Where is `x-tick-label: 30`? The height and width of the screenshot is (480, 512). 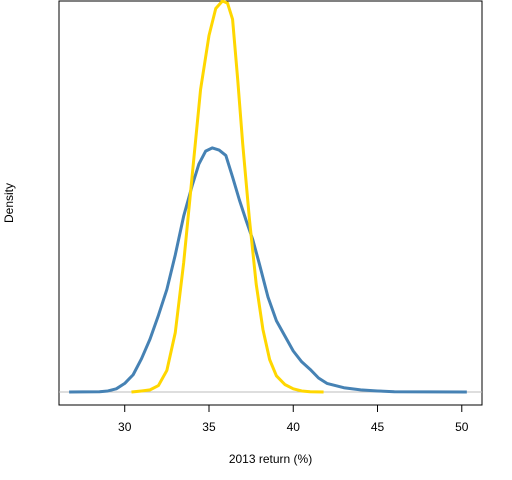
x-tick-label: 30 is located at coordinates (125, 427).